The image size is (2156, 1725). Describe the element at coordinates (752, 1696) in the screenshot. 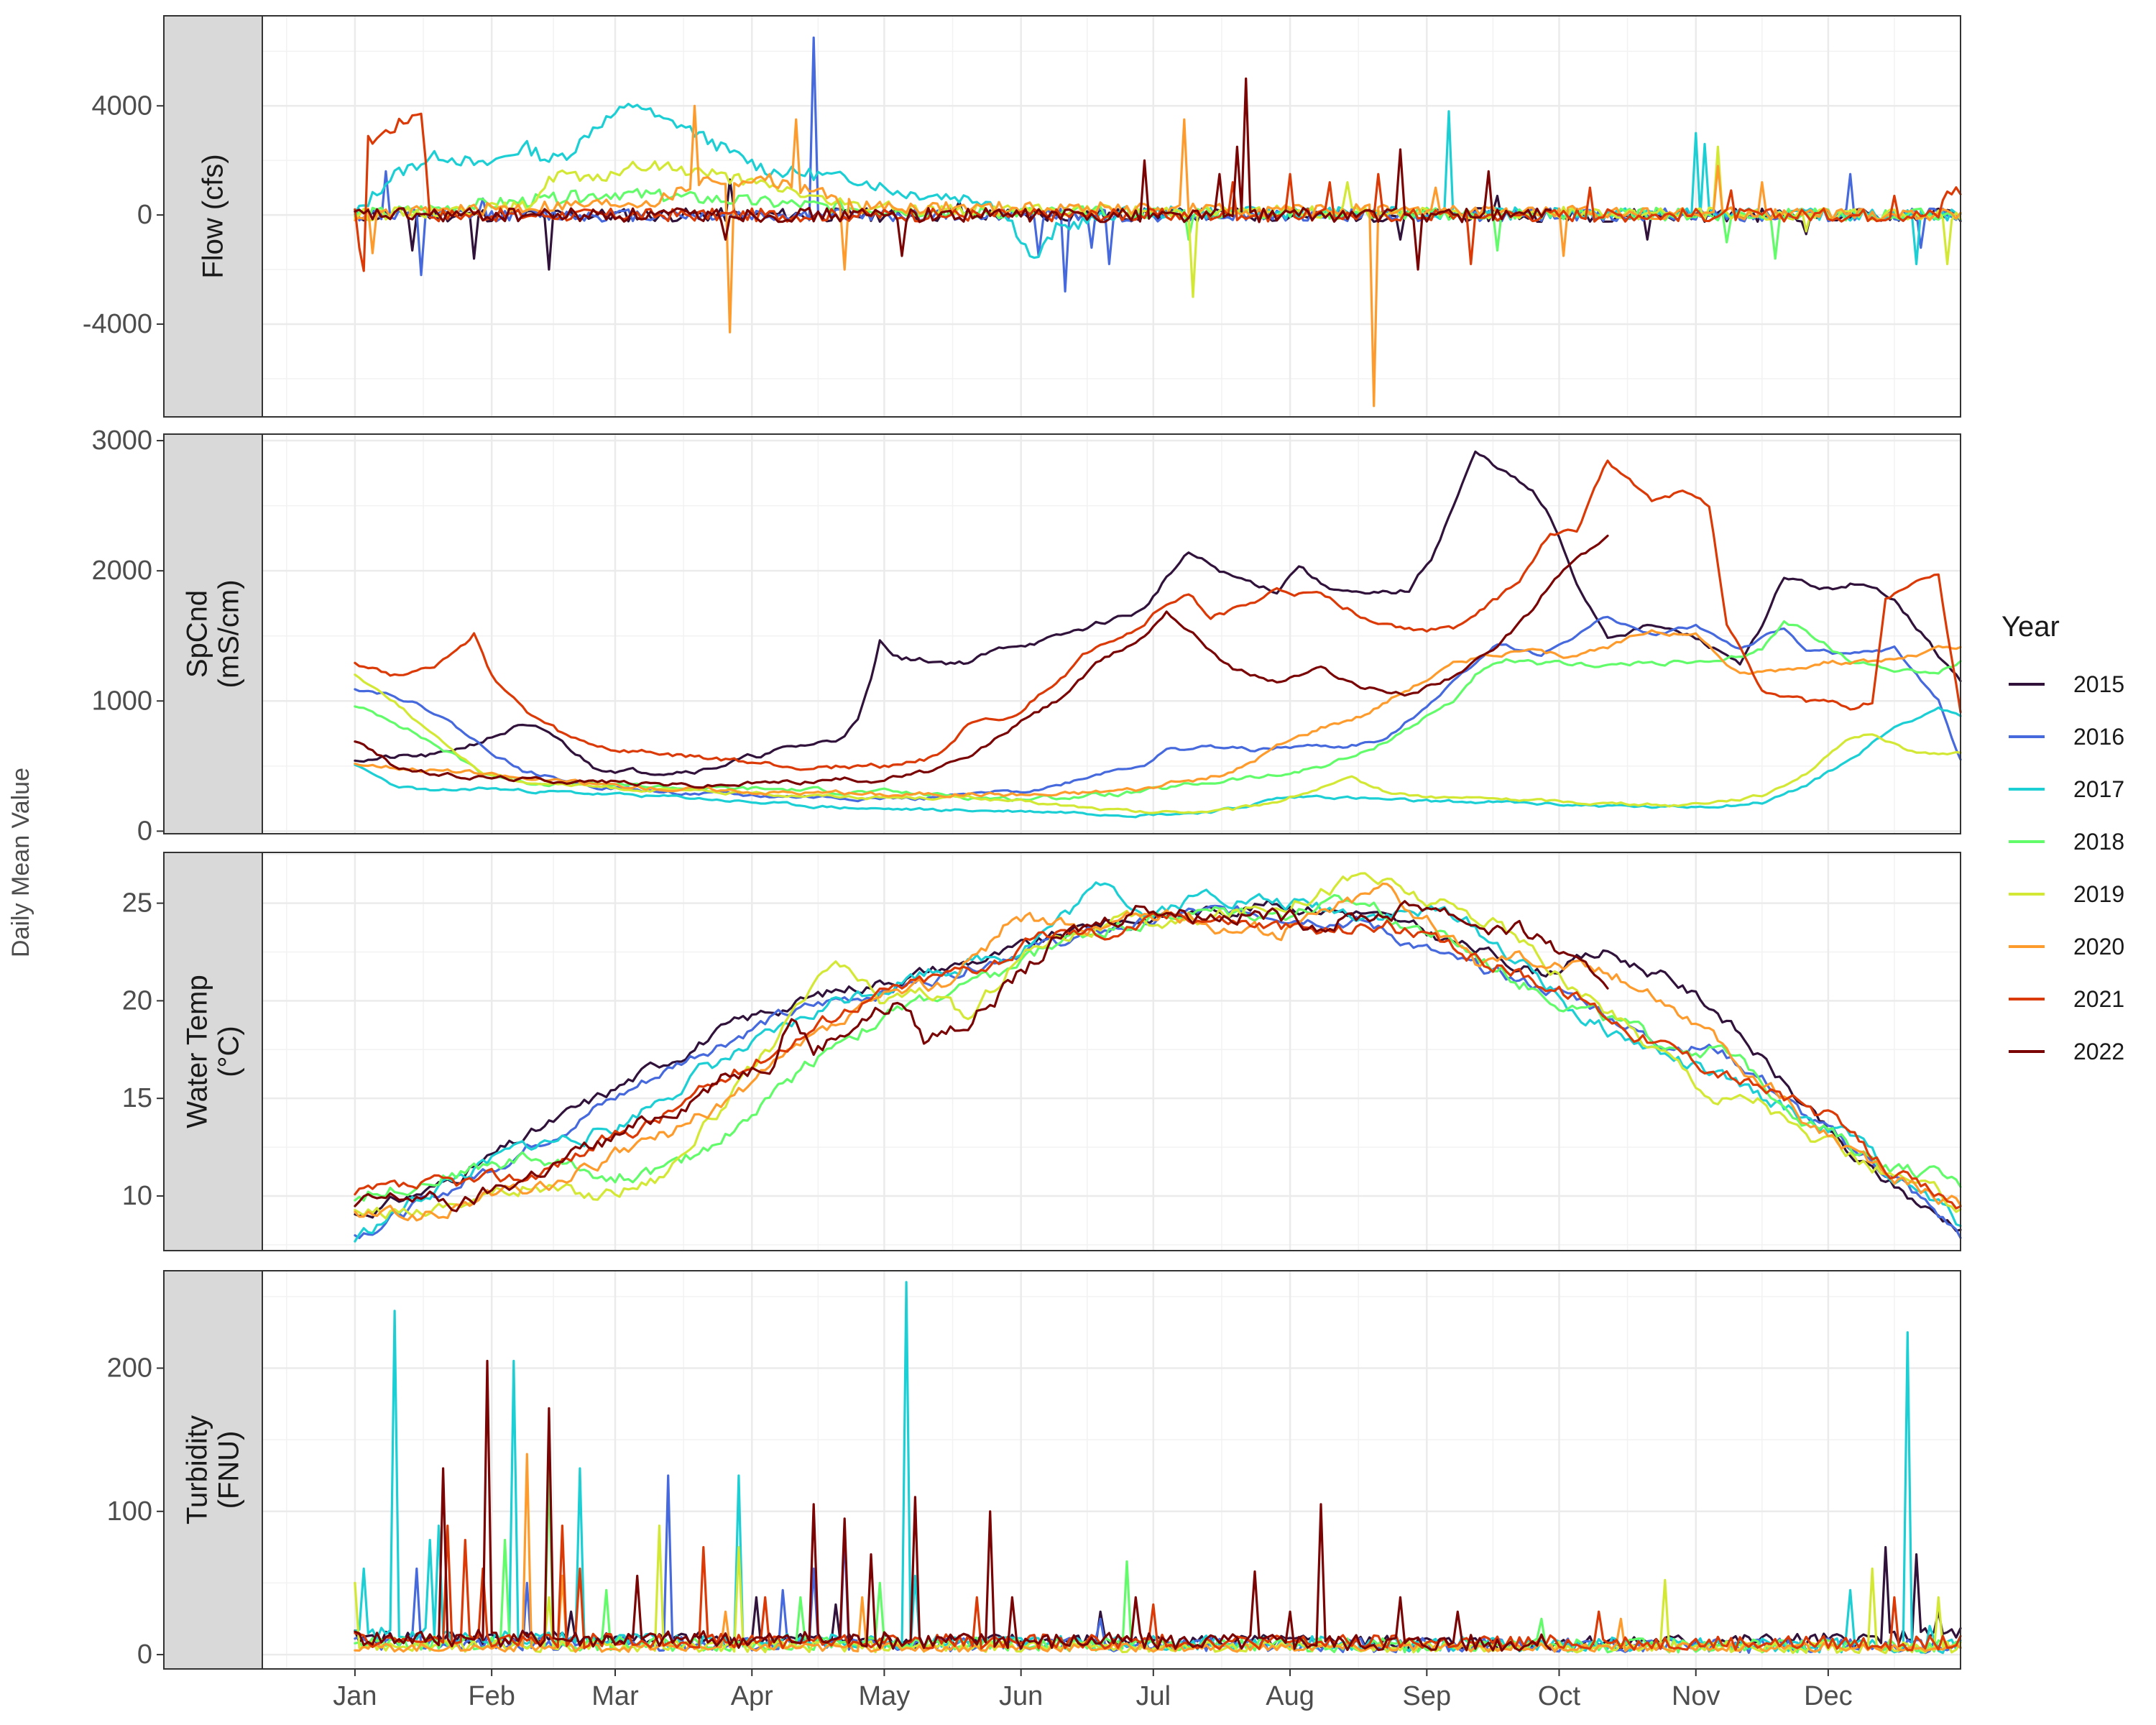

I see `x-tick-label: Apr` at that location.